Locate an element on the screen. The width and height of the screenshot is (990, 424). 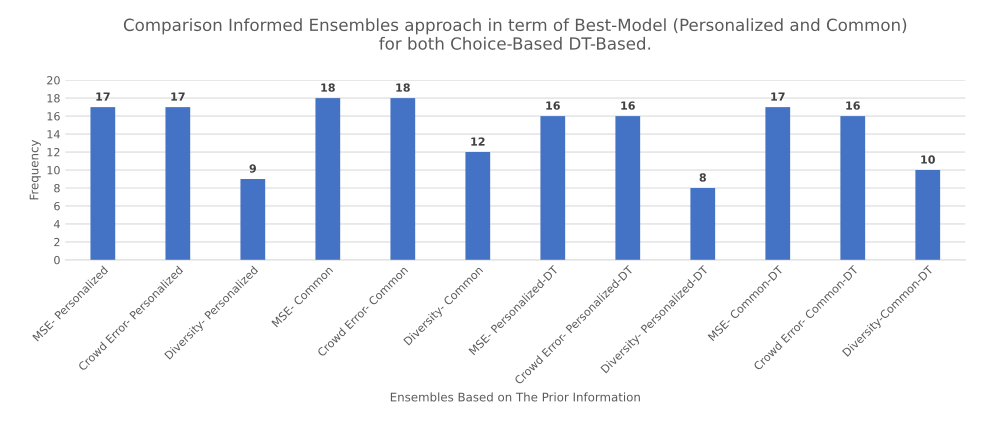
y-tick-label: 2 is located at coordinates (57, 242).